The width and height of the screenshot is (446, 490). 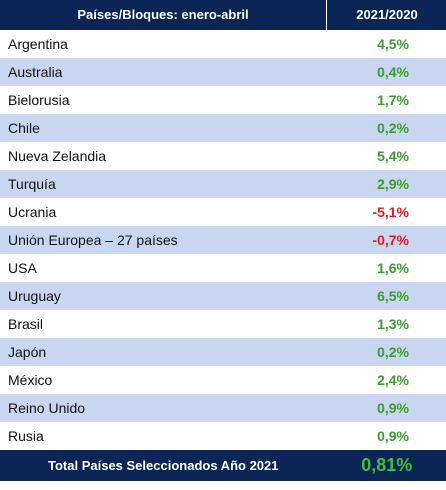 I want to click on table-header-row: Países/Bloques: enero-abril 2021/2020, so click(x=223, y=15).